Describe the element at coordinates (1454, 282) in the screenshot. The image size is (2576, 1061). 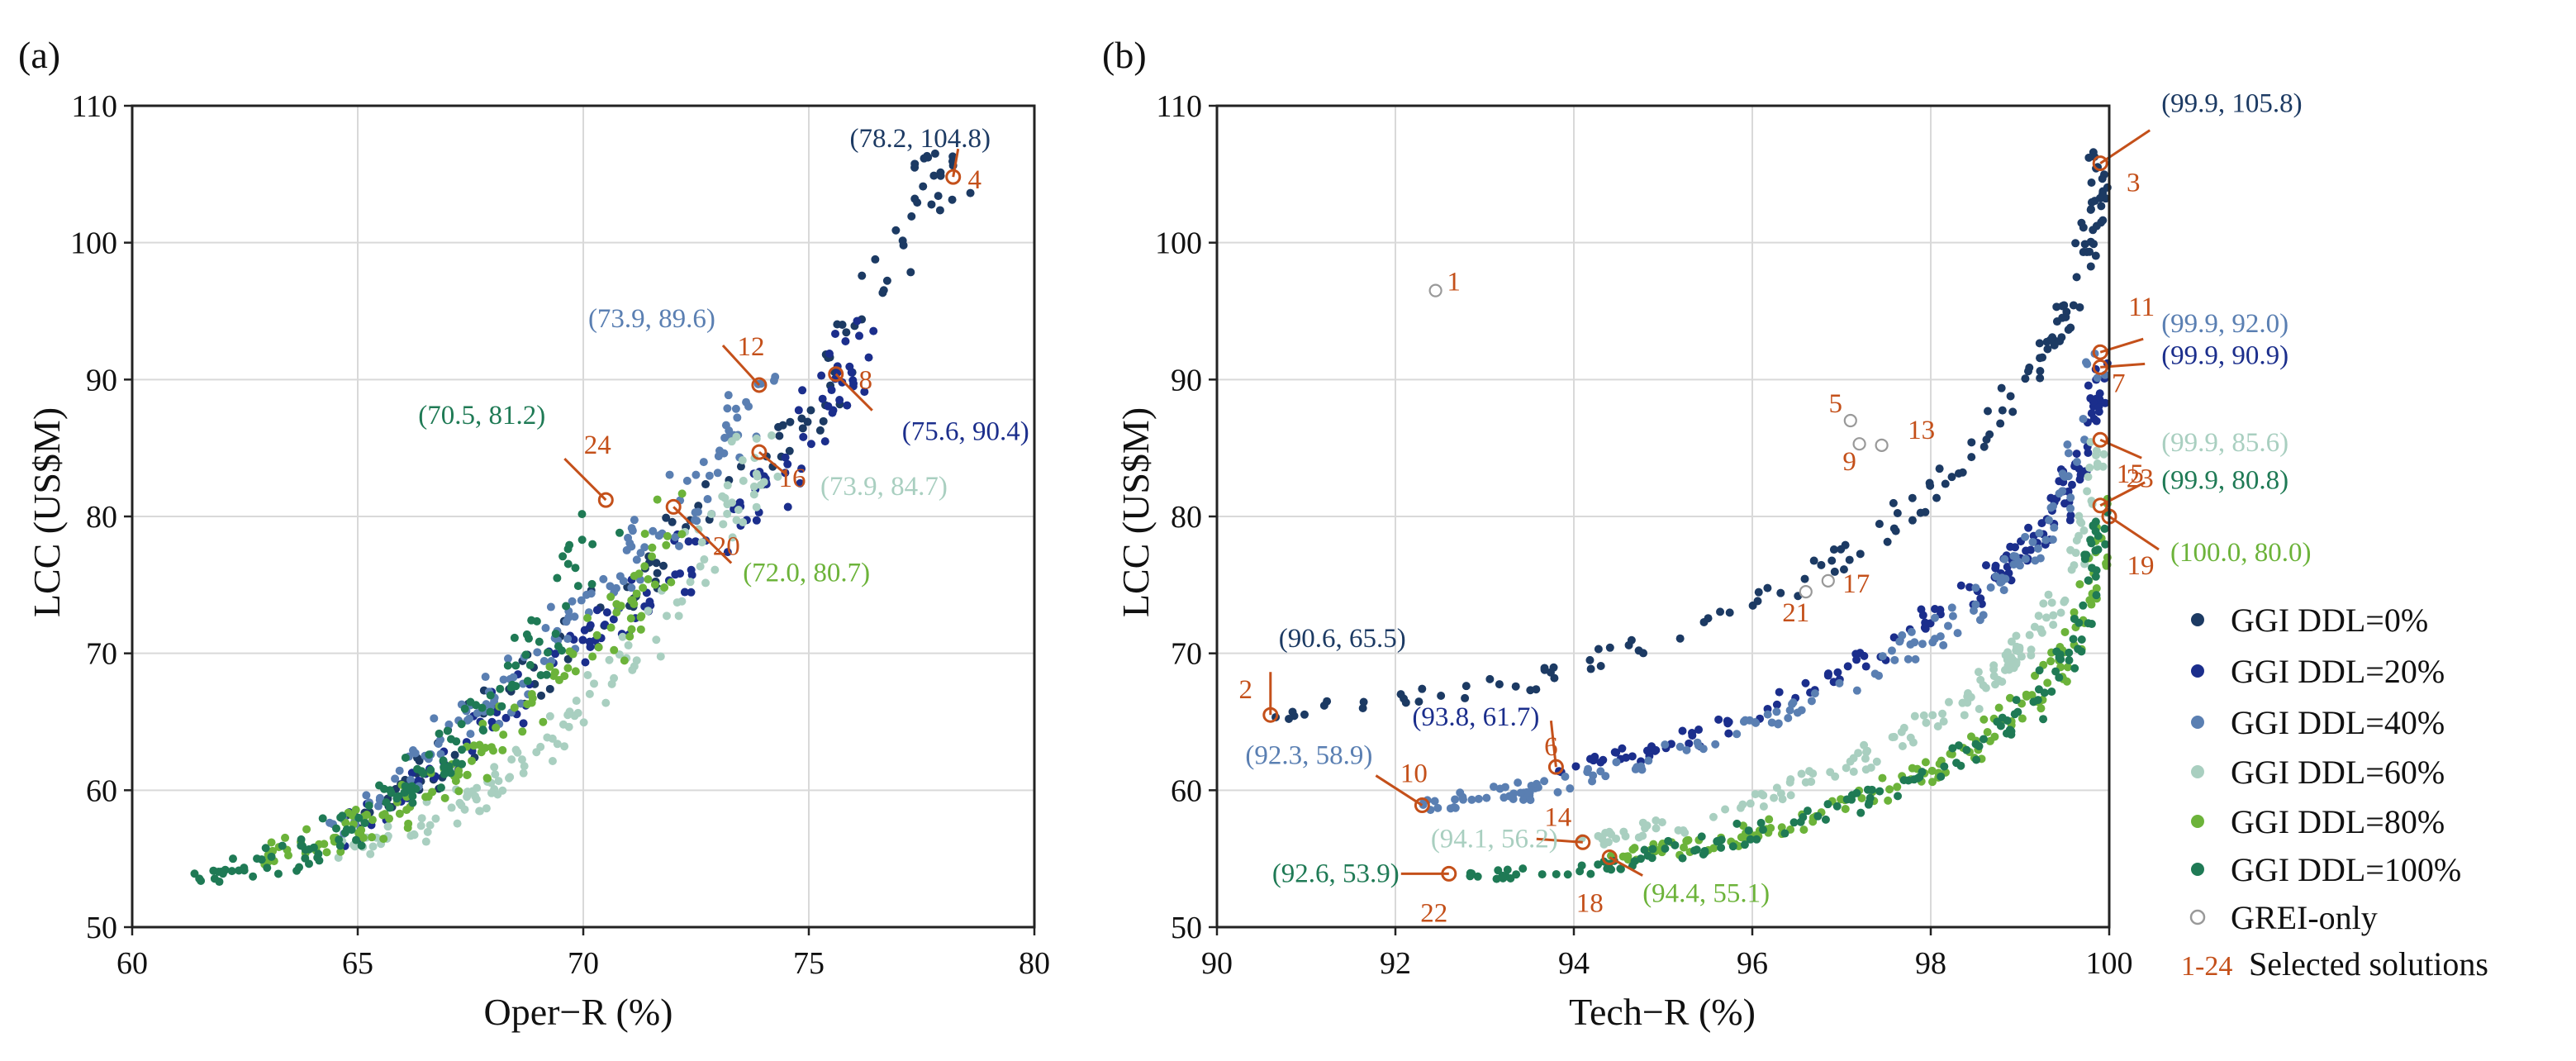
I see `grei-solution-number: 1` at that location.